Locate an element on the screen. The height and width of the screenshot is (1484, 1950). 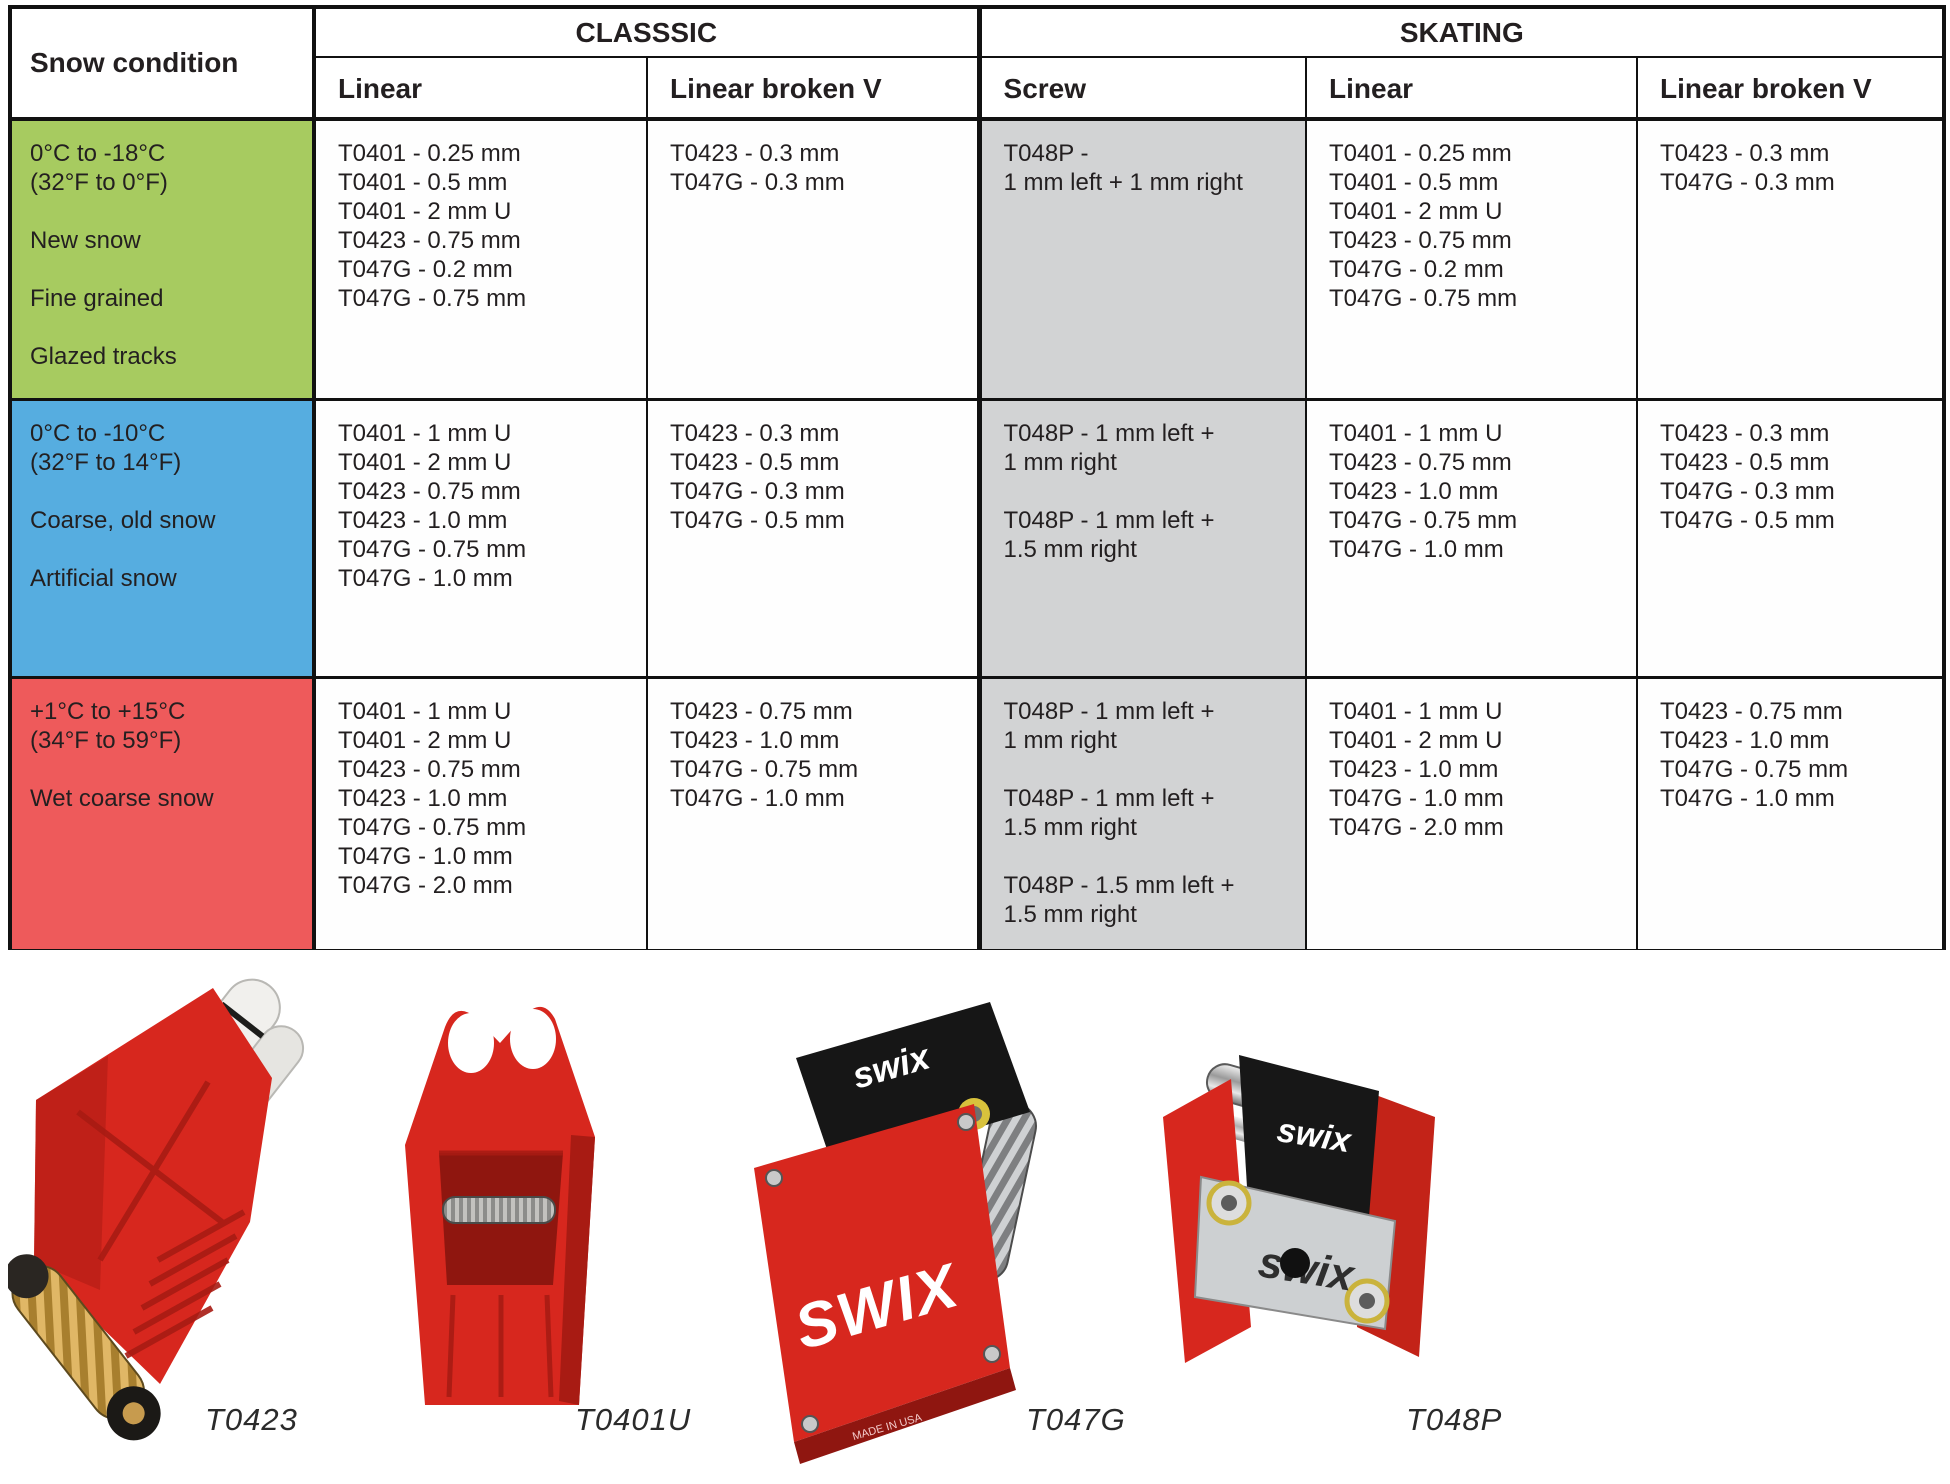
subheader-classic-linear: Linear is located at coordinates (480, 88).